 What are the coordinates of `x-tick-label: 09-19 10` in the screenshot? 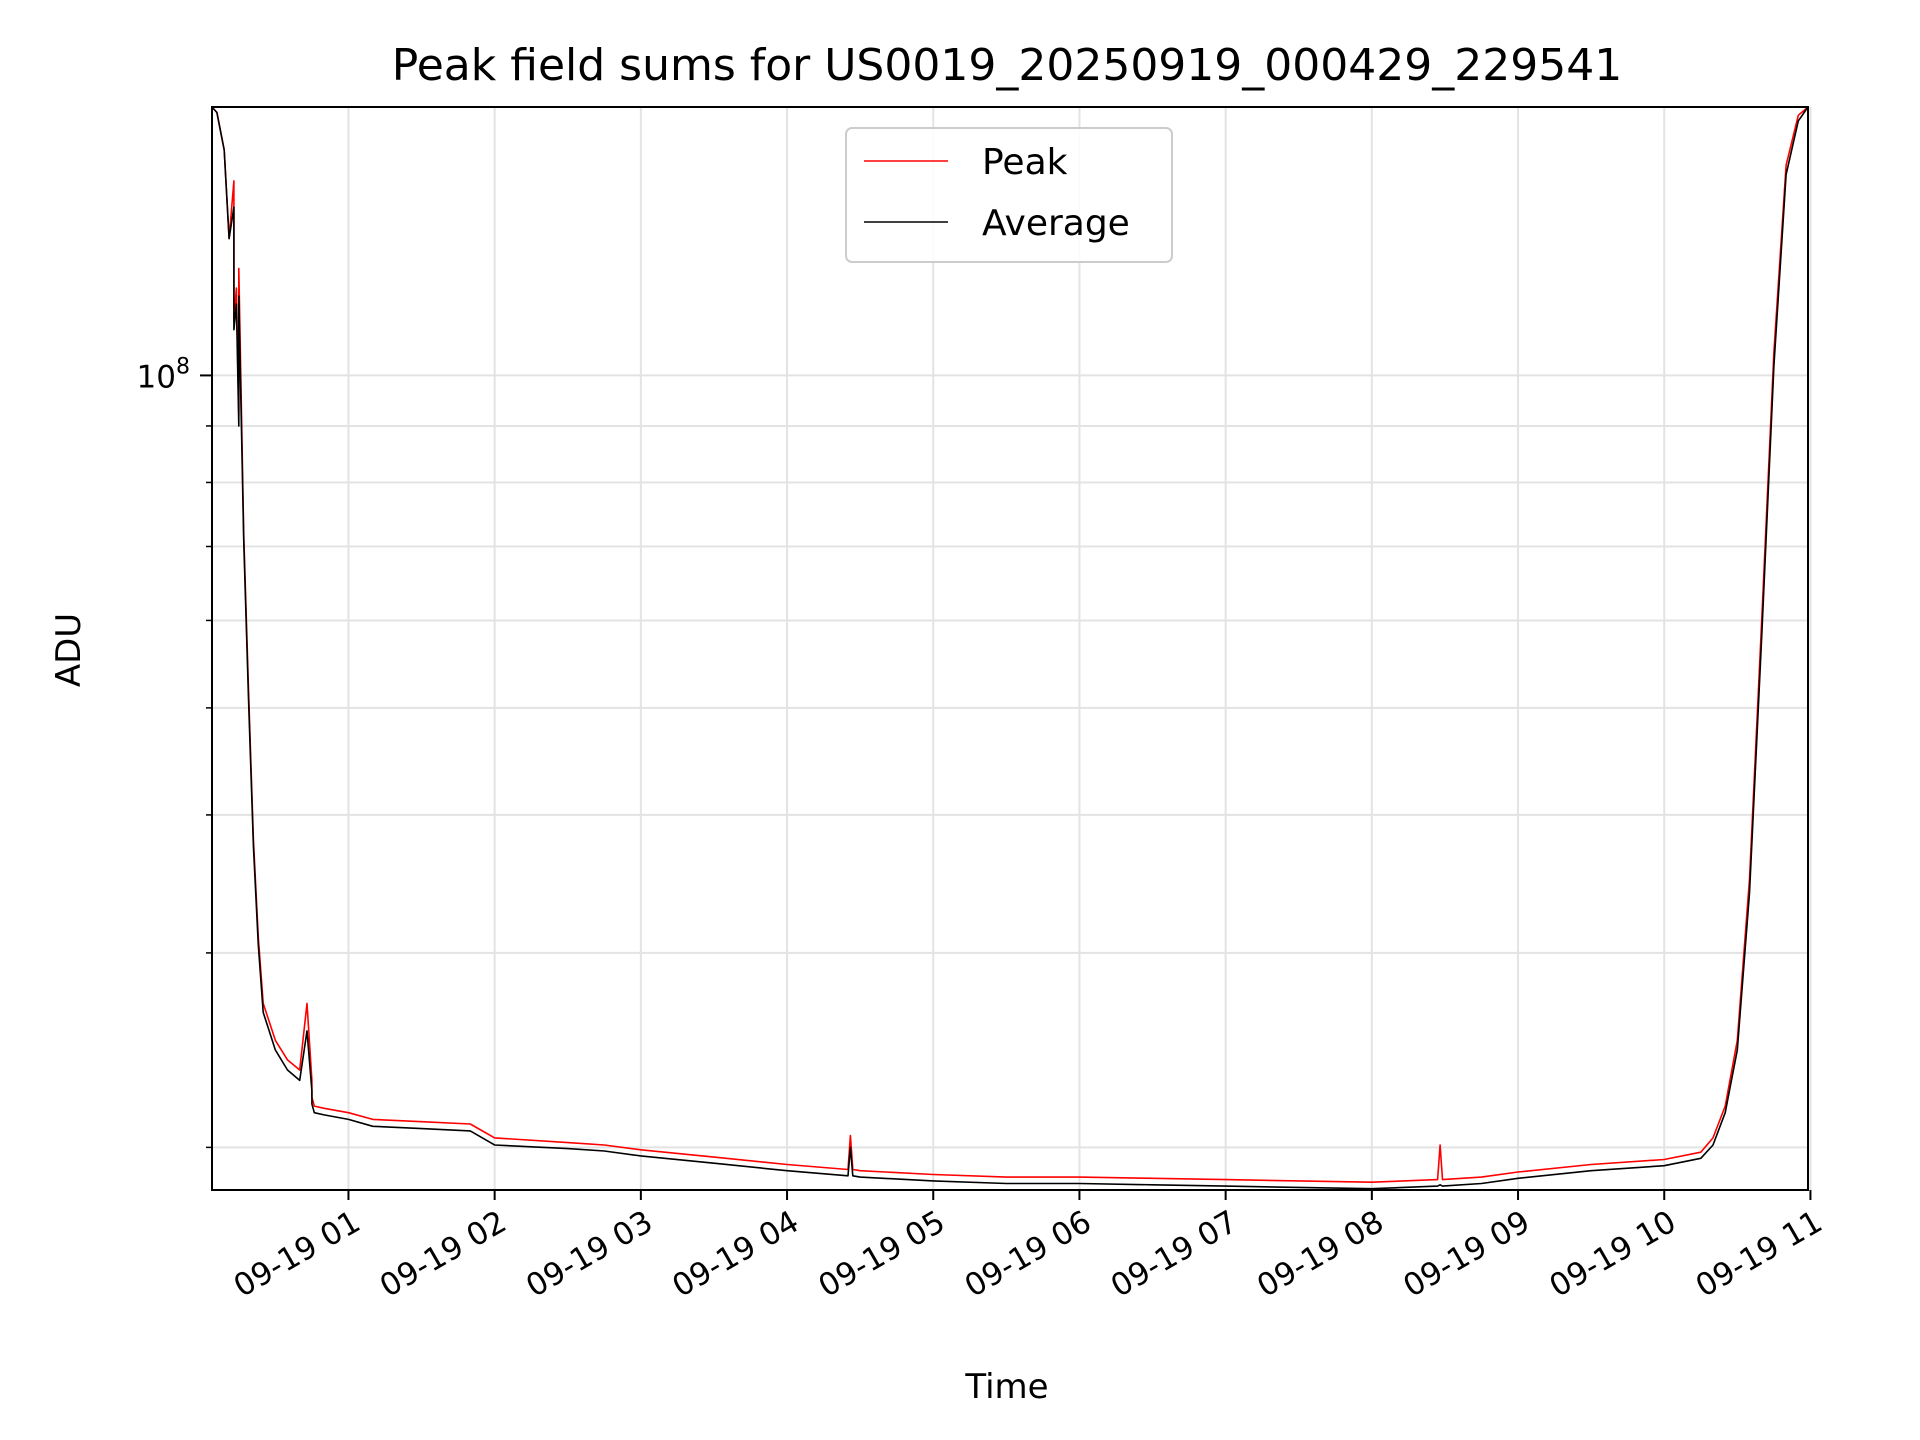 It's located at (1613, 1254).